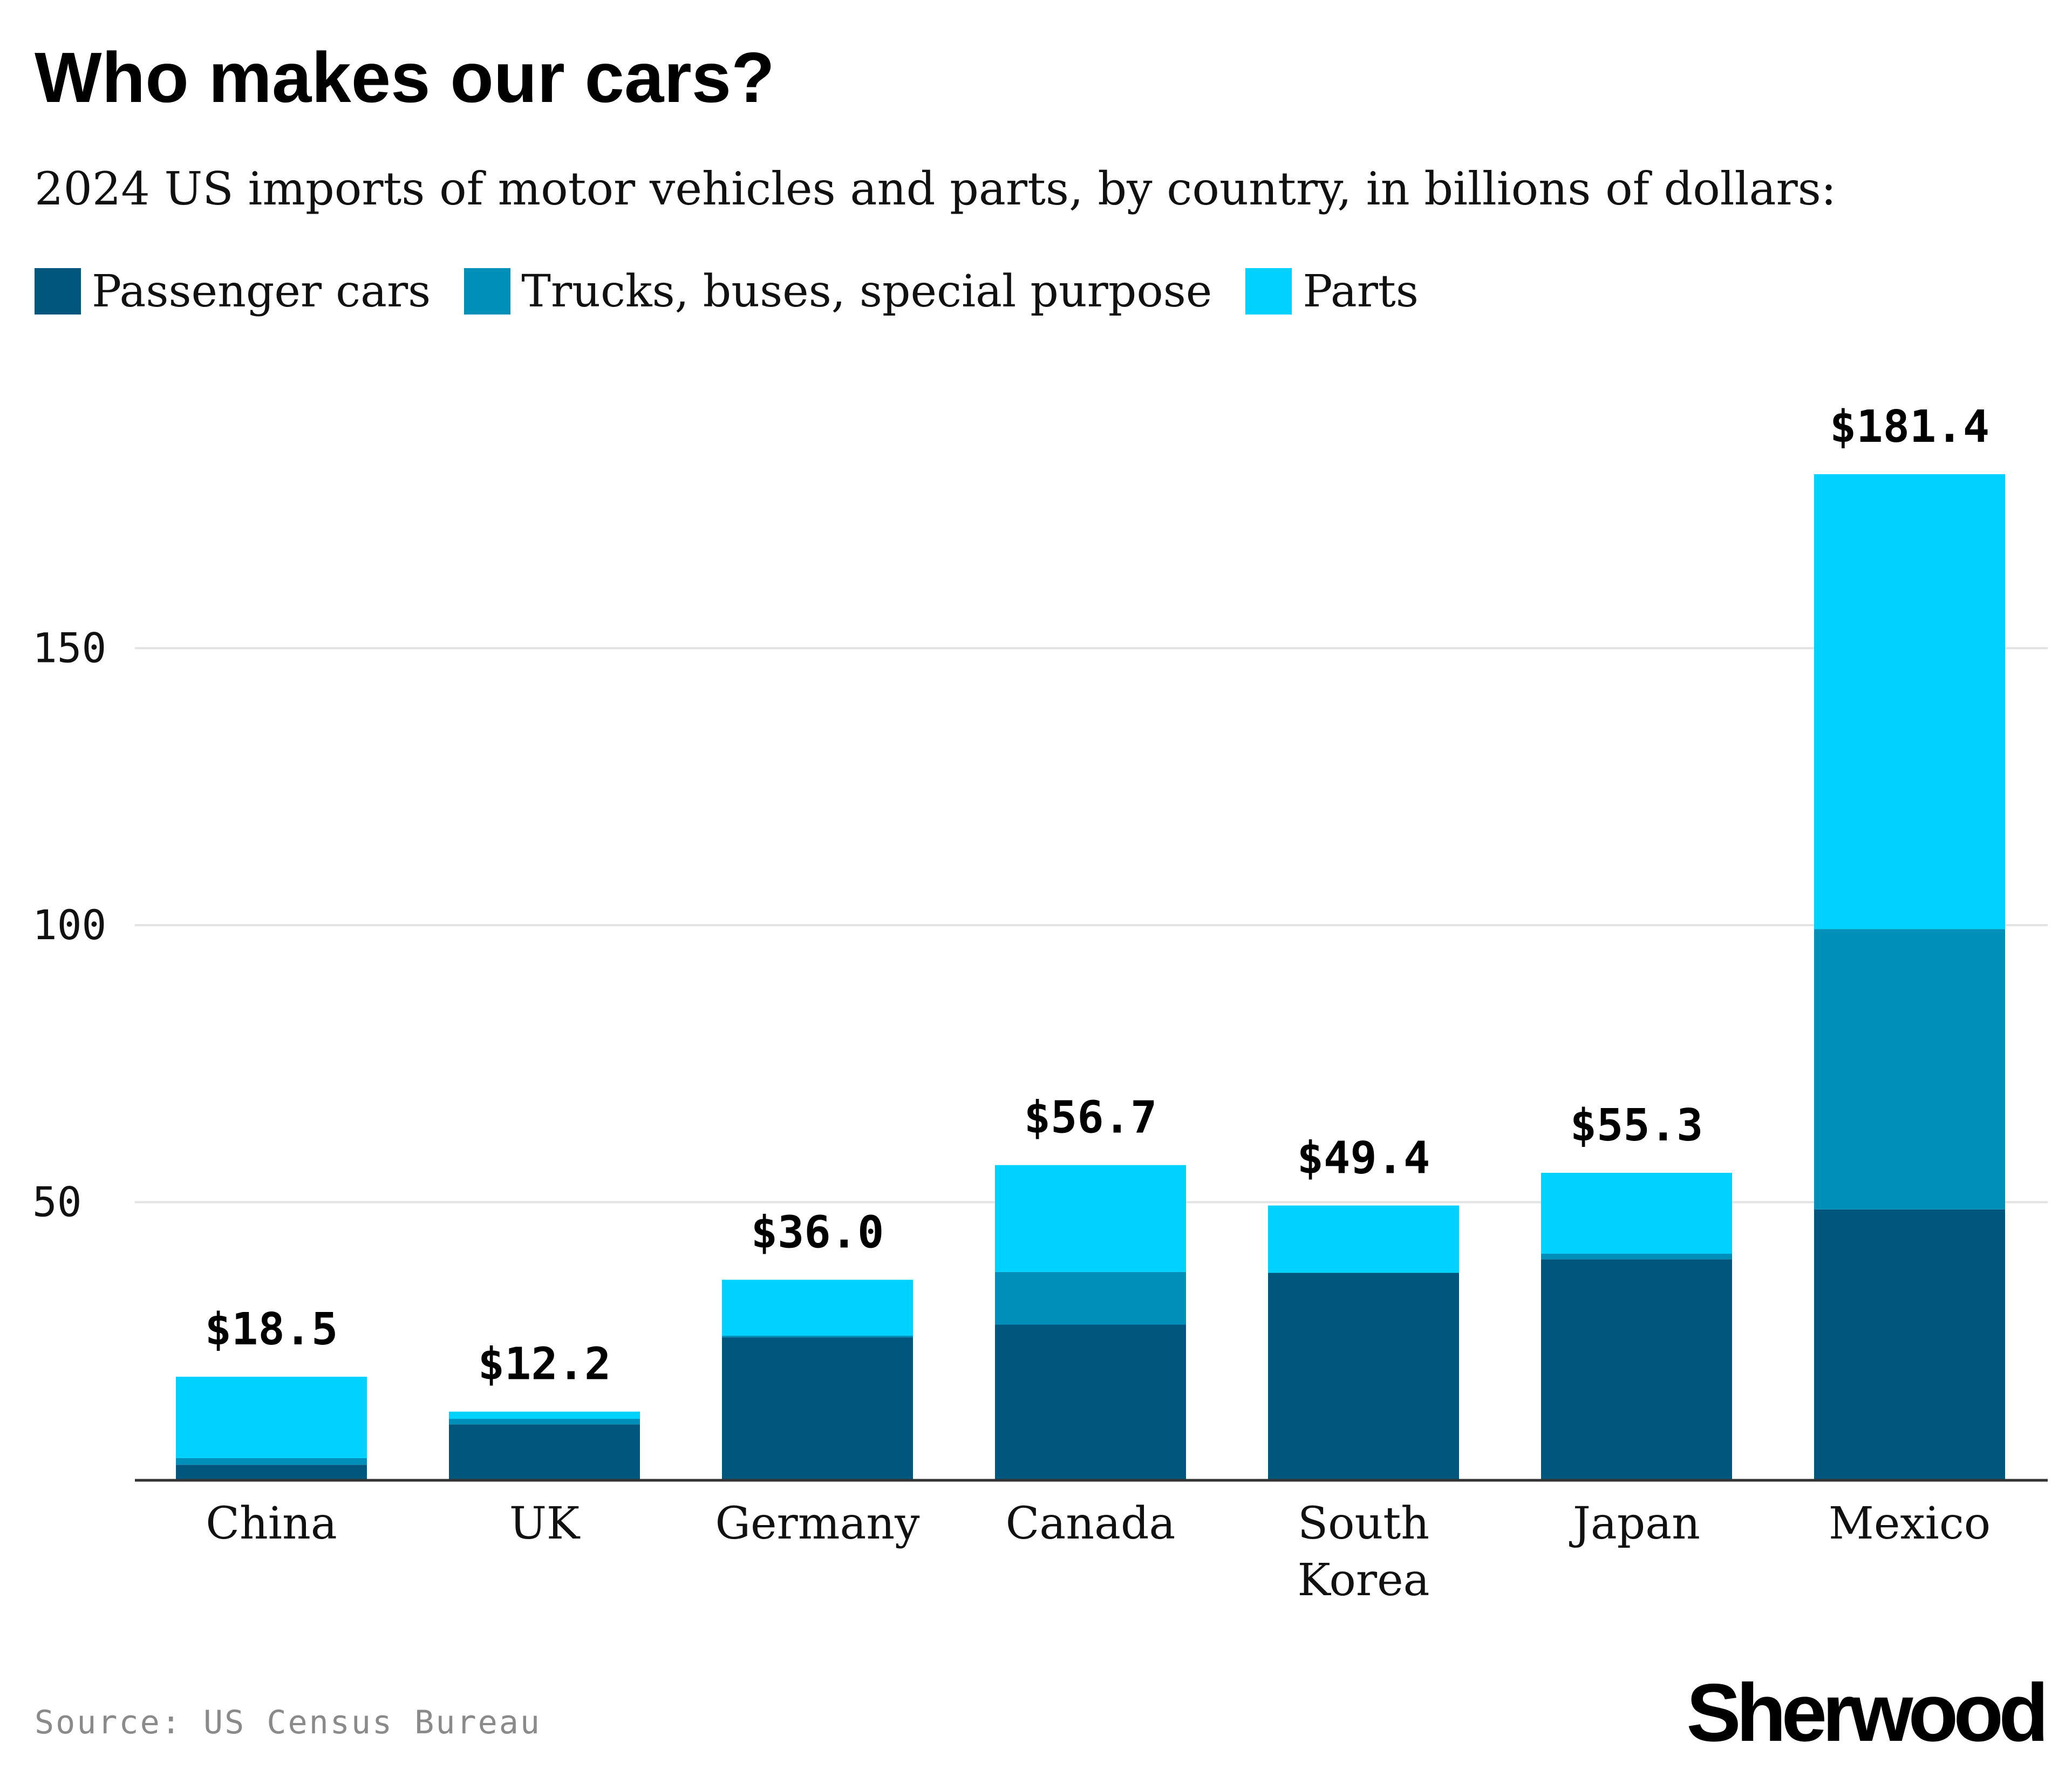 This screenshot has width=2072, height=1784. I want to click on bar-uk-passenger-cars, so click(544, 1451).